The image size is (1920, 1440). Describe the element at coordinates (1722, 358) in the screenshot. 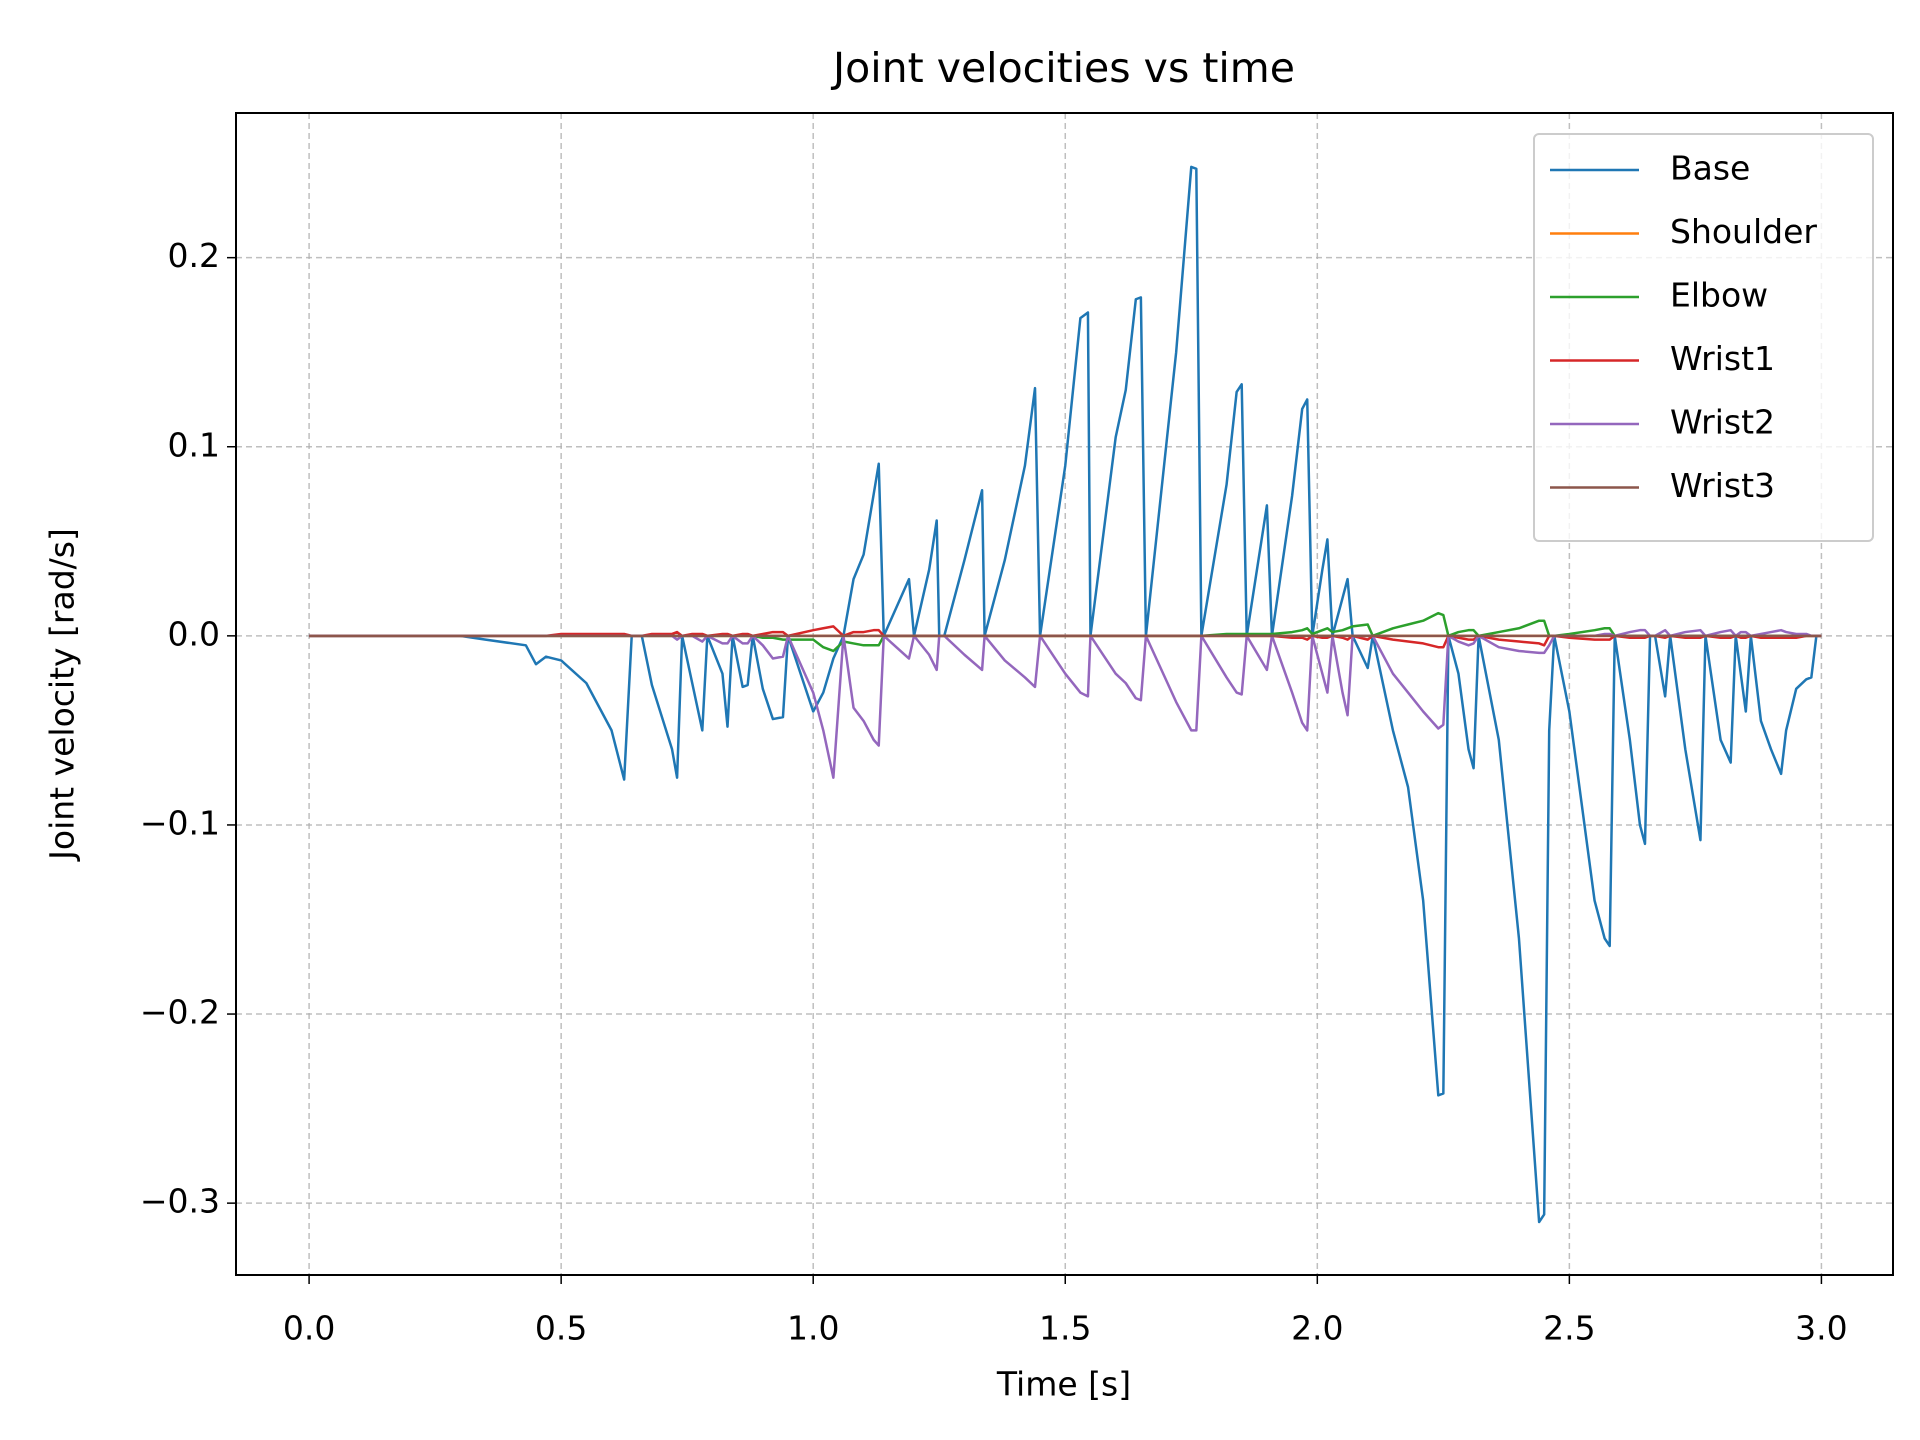

I see `legend-label: Wrist1` at that location.